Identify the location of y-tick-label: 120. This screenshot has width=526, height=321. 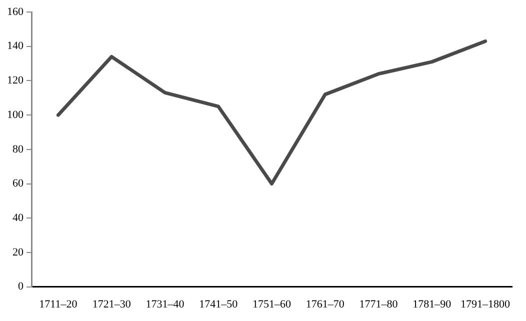
(15, 80).